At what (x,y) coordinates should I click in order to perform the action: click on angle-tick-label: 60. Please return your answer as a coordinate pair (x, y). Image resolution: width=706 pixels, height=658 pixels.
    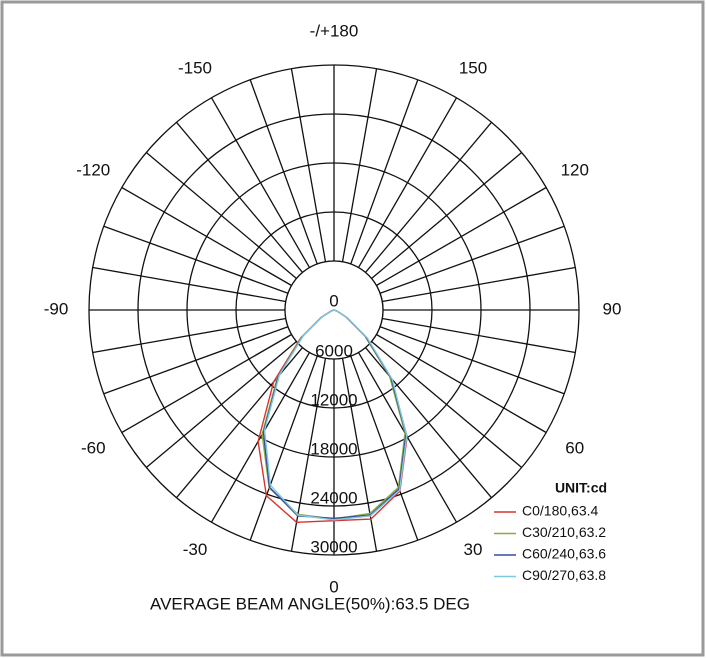
    Looking at the image, I should click on (574, 447).